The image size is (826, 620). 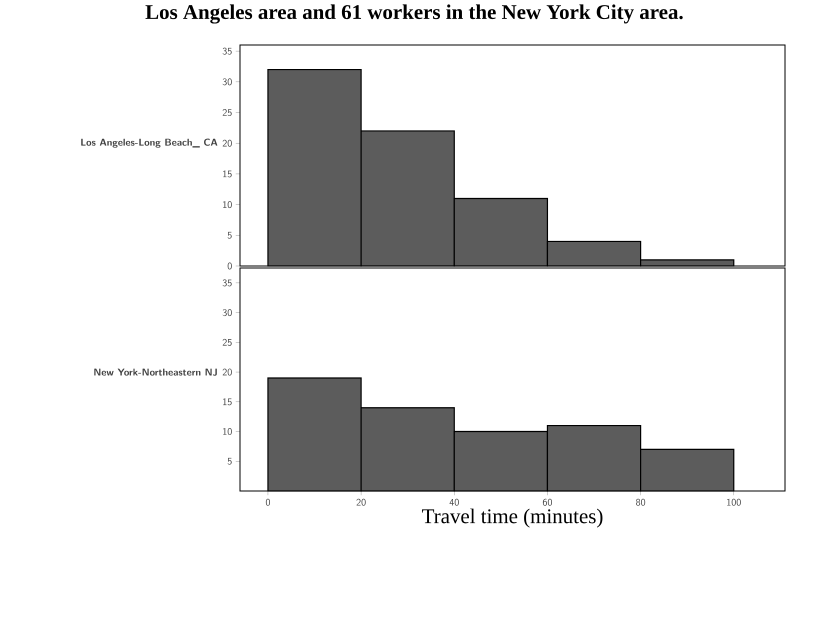 What do you see at coordinates (641, 502) in the screenshot?
I see `x-tick-label: 80` at bounding box center [641, 502].